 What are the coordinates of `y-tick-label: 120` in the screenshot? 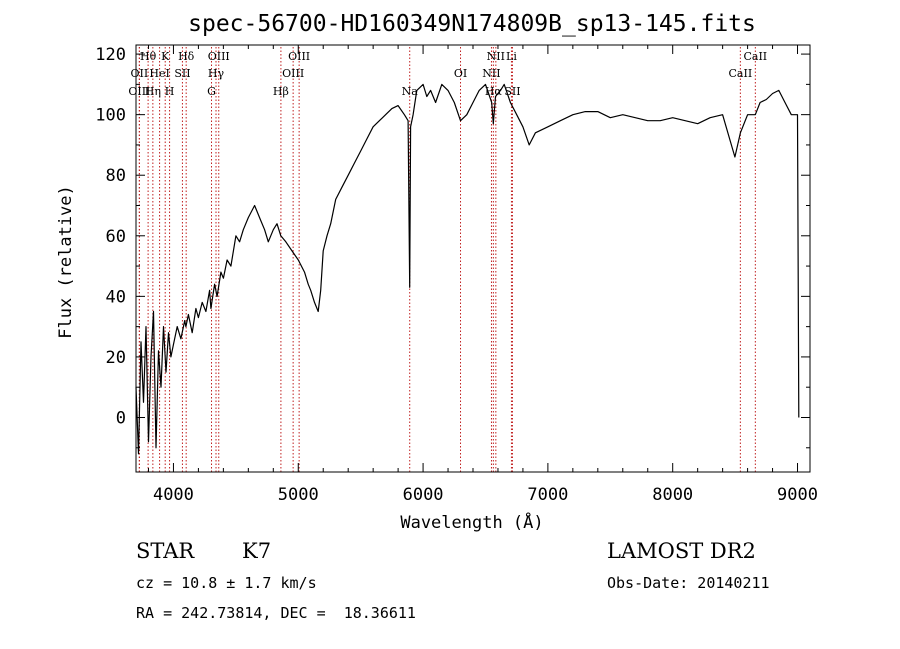 It's located at (110, 55).